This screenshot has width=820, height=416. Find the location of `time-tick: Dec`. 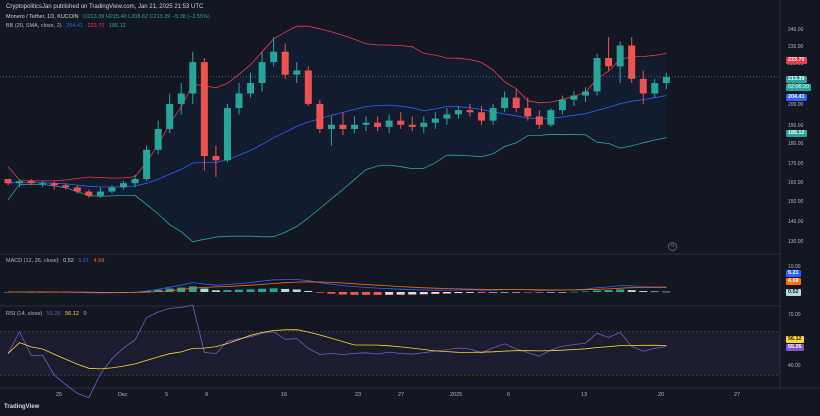

time-tick: Dec is located at coordinates (123, 395).